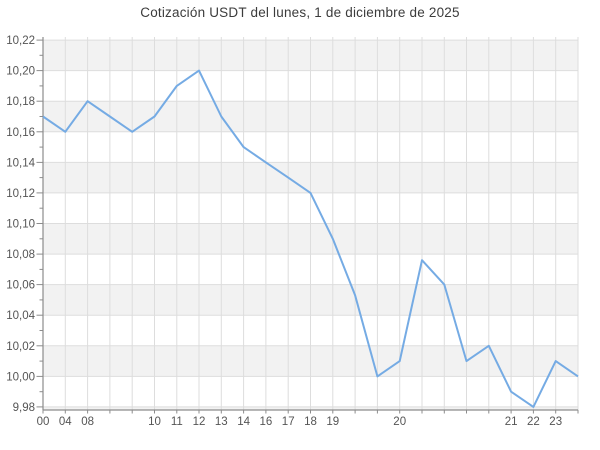  What do you see at coordinates (20, 255) in the screenshot?
I see `y-tick-label: 10,08` at bounding box center [20, 255].